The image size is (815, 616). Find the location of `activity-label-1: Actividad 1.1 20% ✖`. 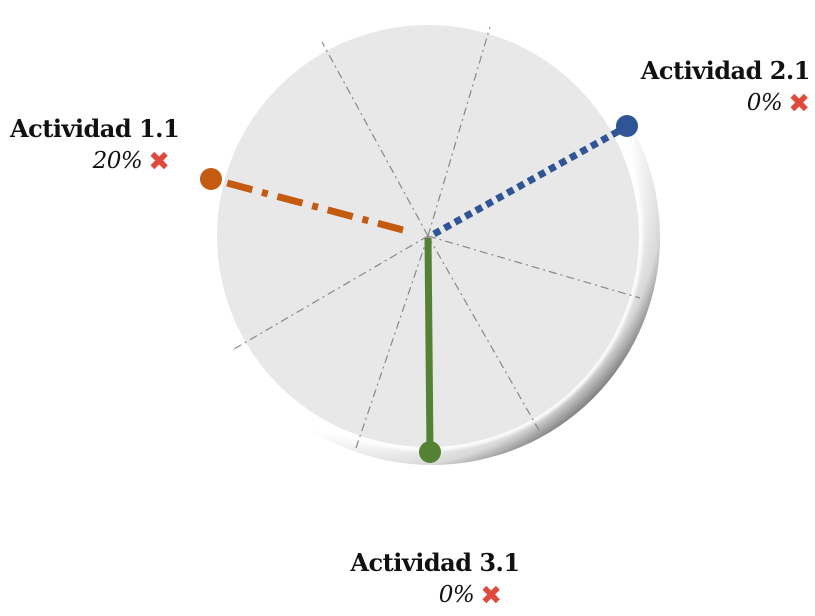

activity-label-1: Actividad 1.1 20% ✖ is located at coordinates (95, 145).